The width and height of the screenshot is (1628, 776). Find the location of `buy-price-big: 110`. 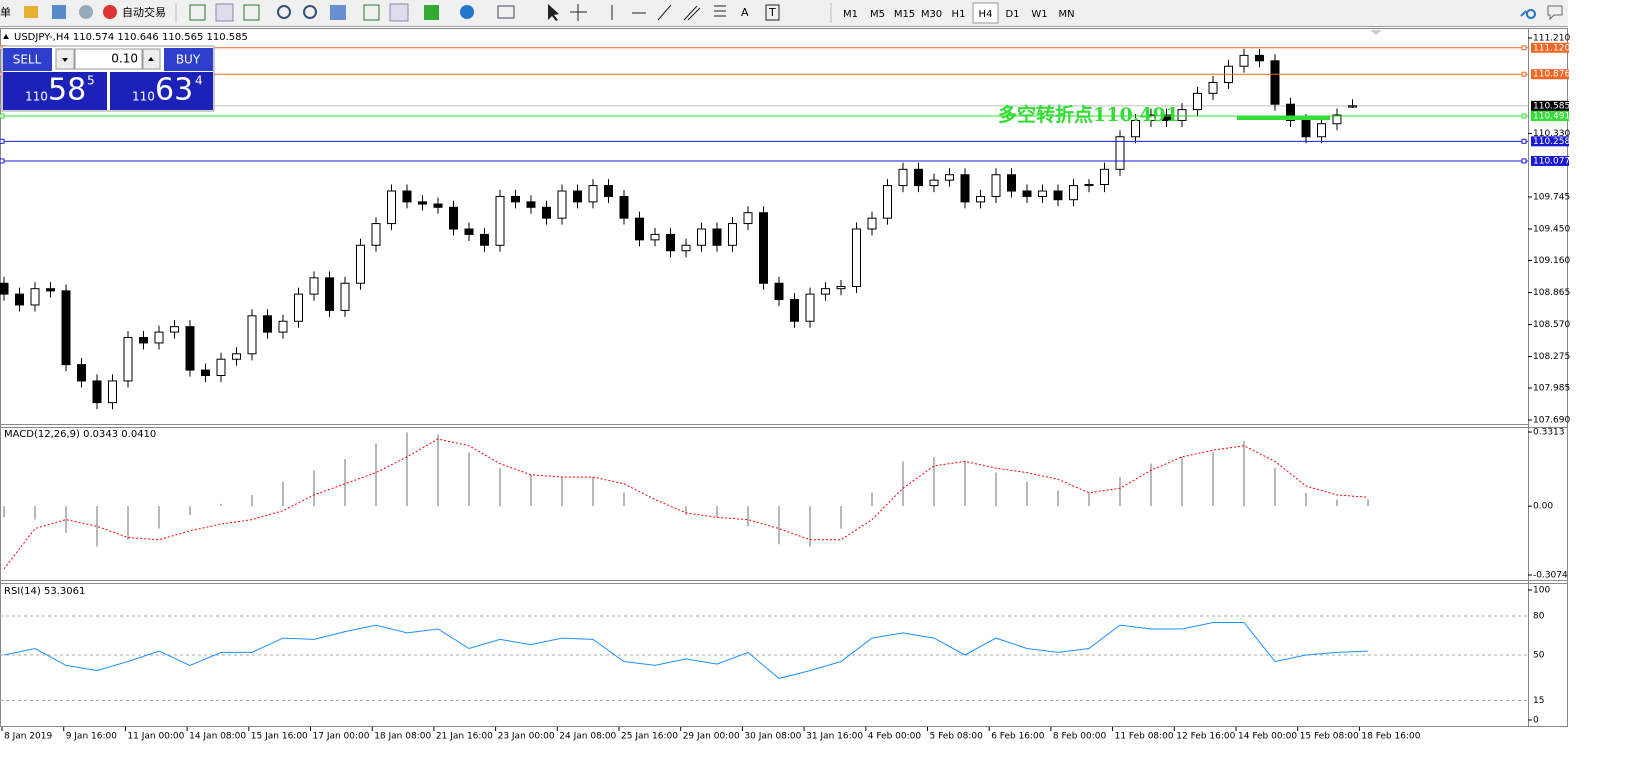

buy-price-big: 110 is located at coordinates (143, 97).